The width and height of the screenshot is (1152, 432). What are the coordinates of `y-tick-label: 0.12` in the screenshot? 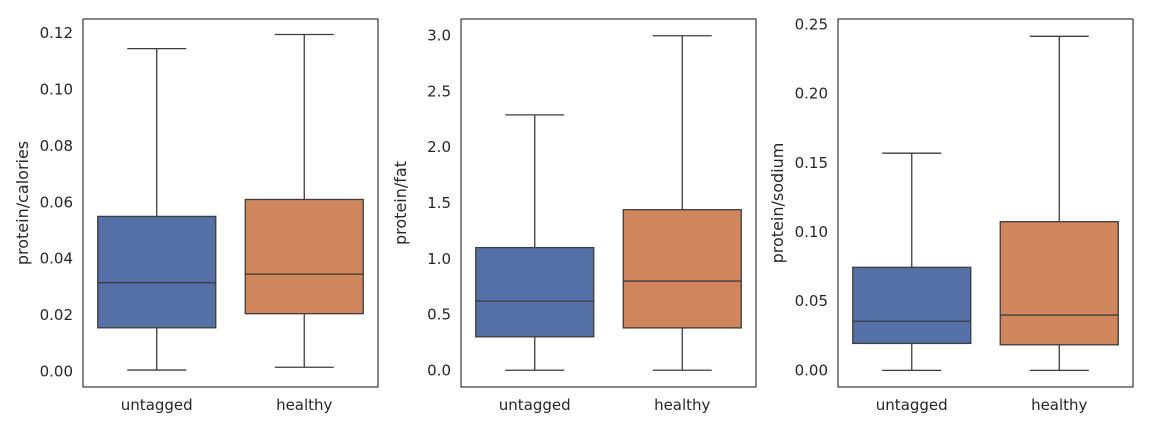 It's located at (56, 33).